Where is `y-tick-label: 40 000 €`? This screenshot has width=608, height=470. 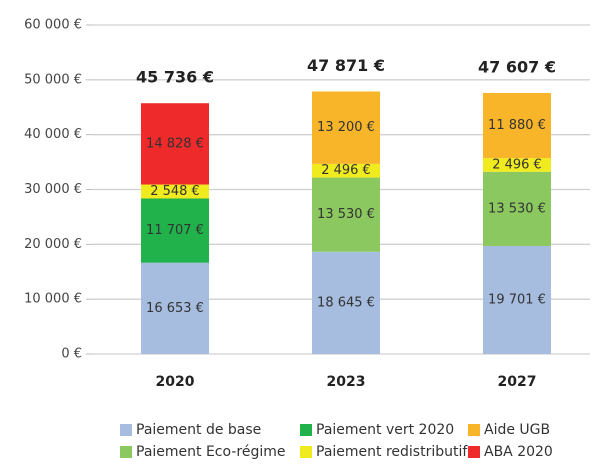
y-tick-label: 40 000 € is located at coordinates (53, 134).